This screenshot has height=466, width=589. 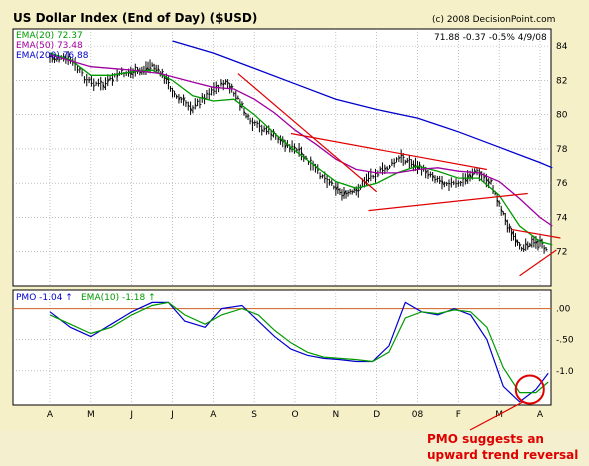 I want to click on x-tick-label: F, so click(x=458, y=415).